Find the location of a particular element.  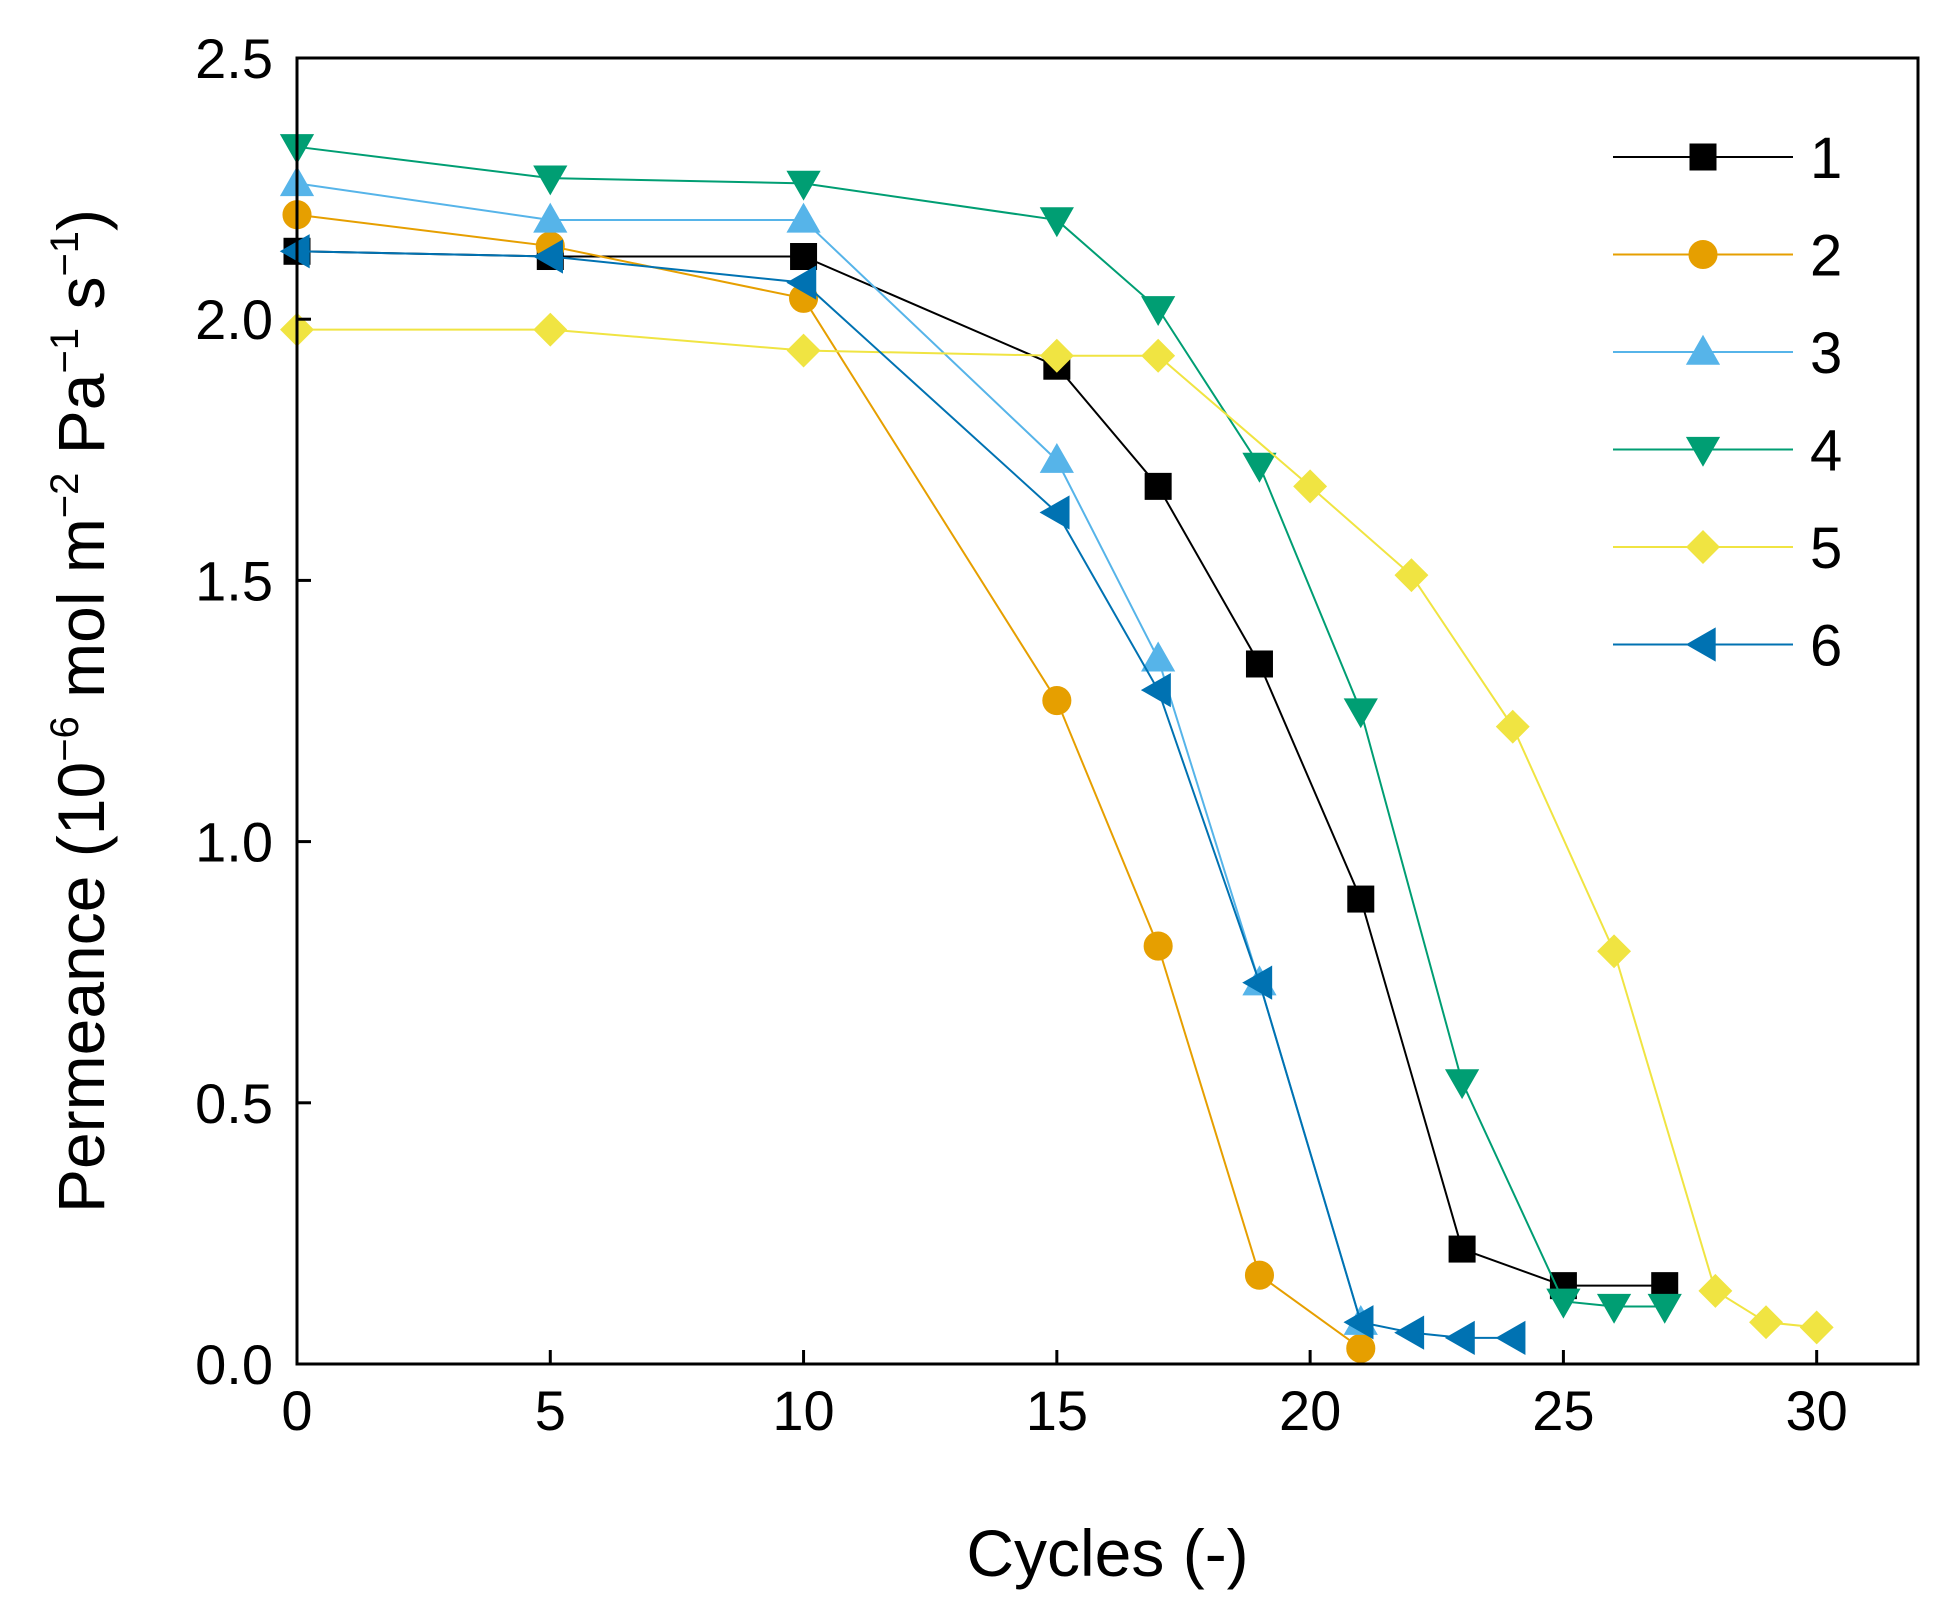

legend-item-3: 3 is located at coordinates (1727, 353).